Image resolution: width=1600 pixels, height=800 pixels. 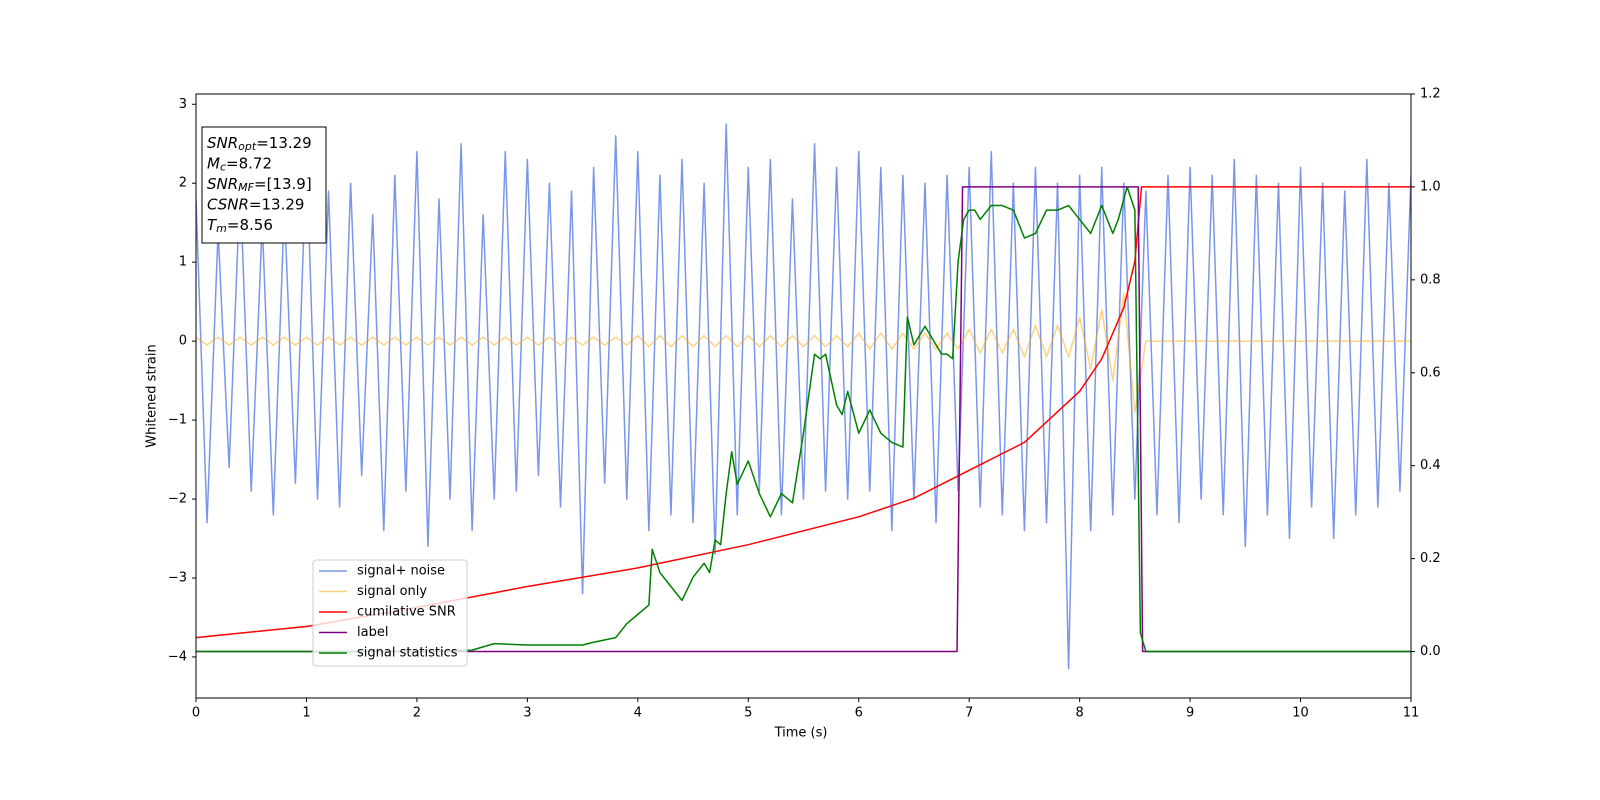 What do you see at coordinates (392, 591) in the screenshot?
I see `legend-label: signal only` at bounding box center [392, 591].